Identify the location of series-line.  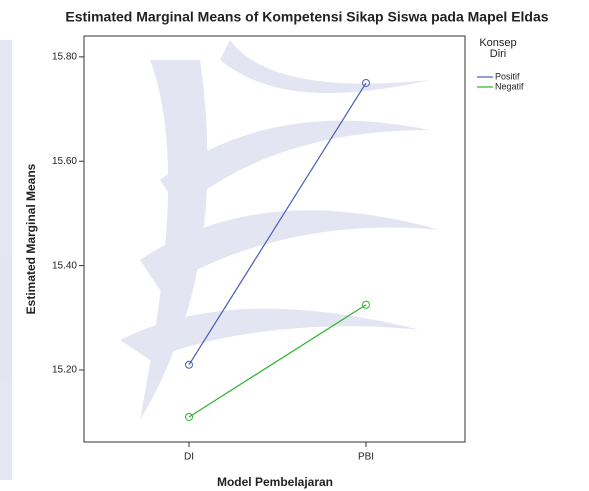
(277, 361).